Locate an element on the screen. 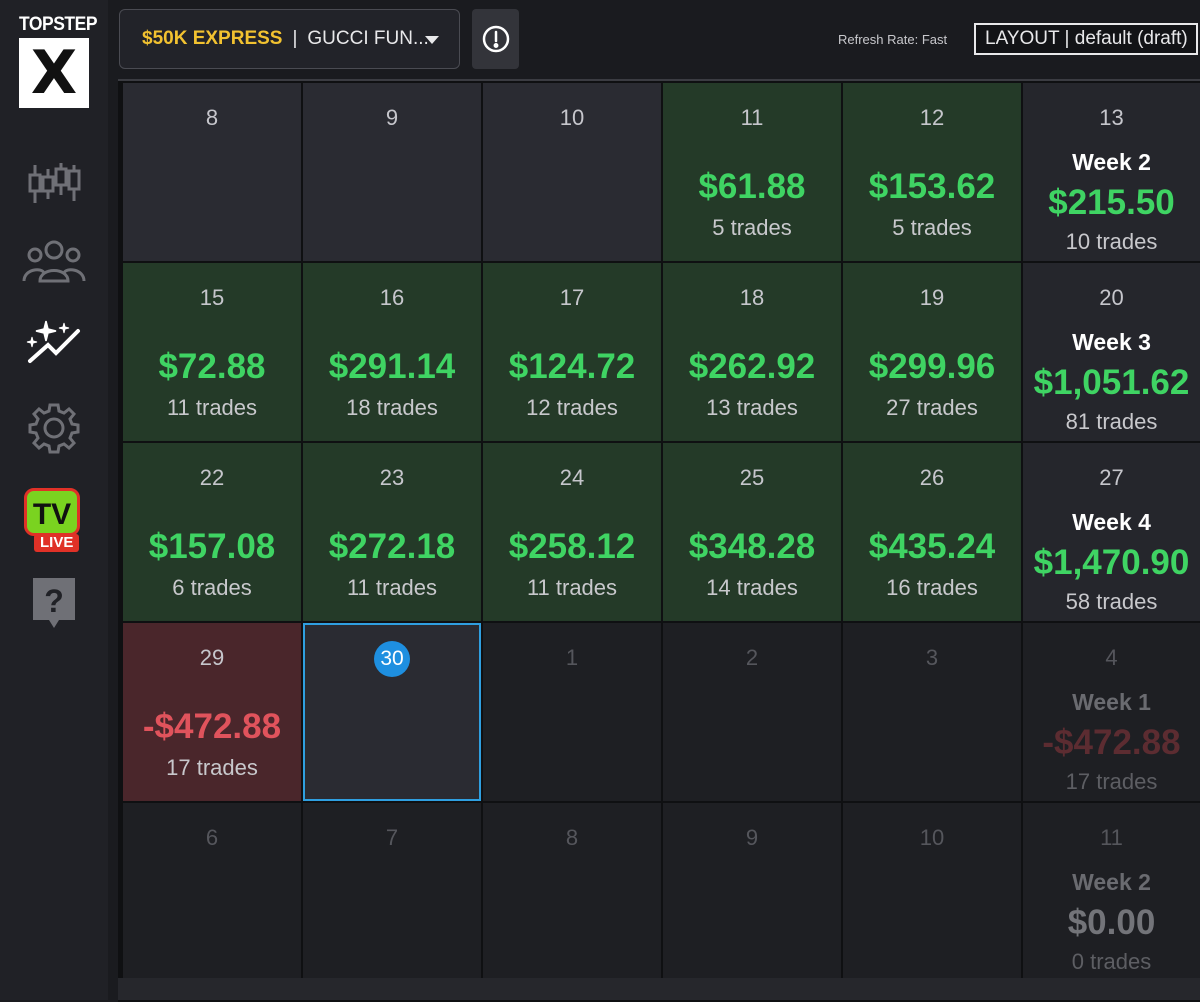 This screenshot has height=1002, width=1200. day-cell: 16 $291.14 18 trades is located at coordinates (392, 352).